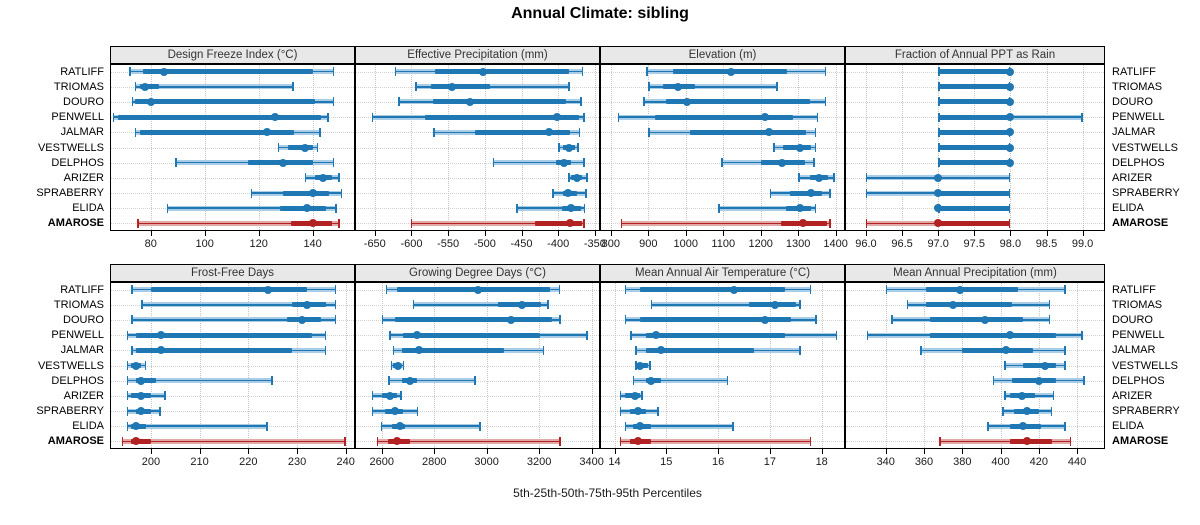 The height and width of the screenshot is (525, 1200). I want to click on x-tick-label: 97.5, so click(974, 244).